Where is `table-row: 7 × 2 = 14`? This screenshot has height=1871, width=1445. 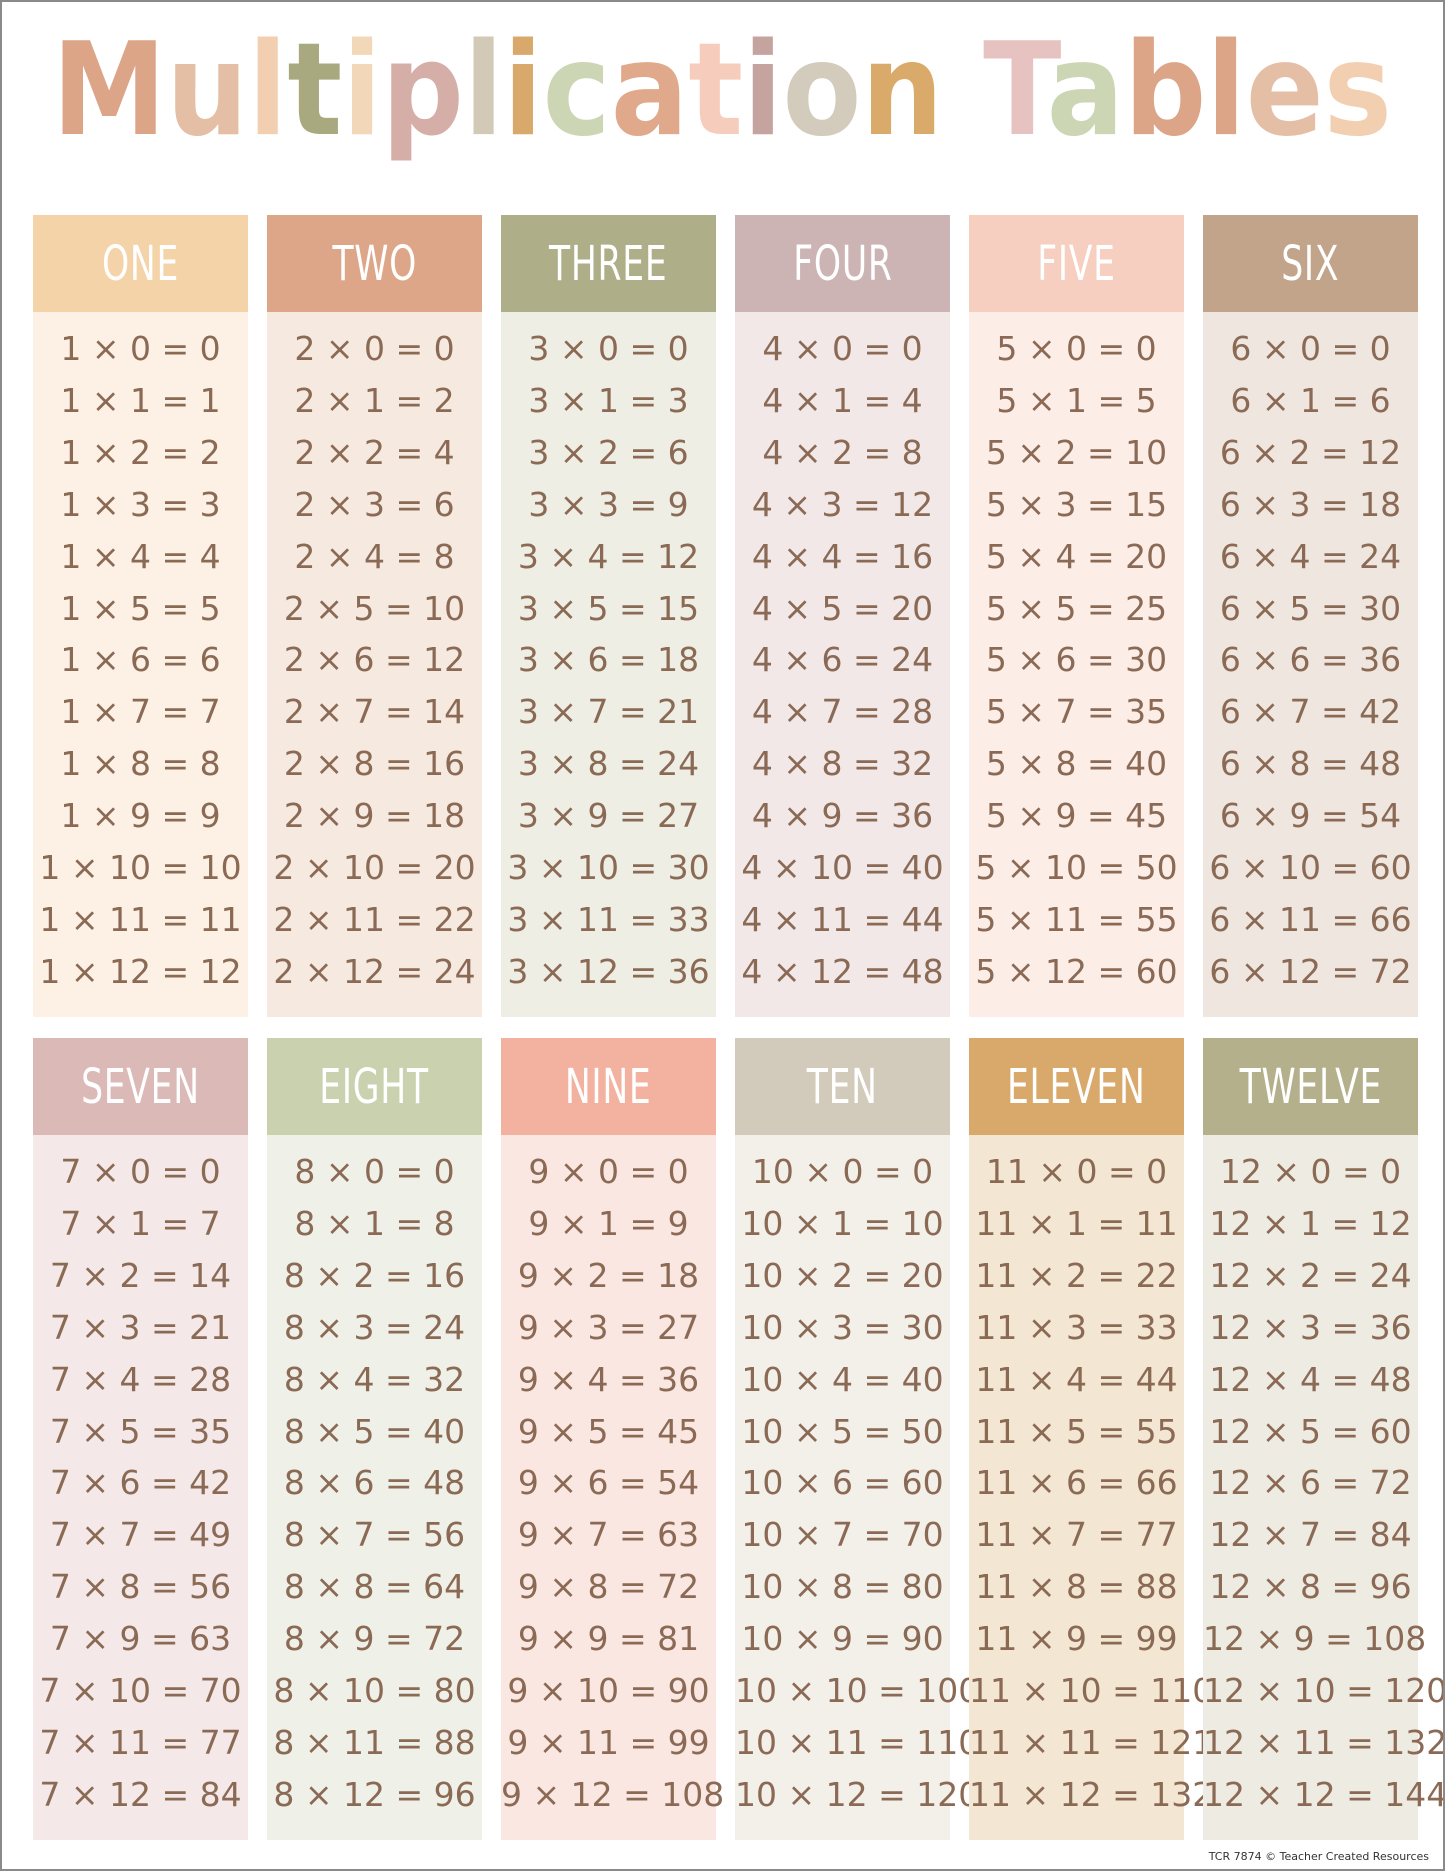
table-row: 7 × 2 = 14 is located at coordinates (140, 1275).